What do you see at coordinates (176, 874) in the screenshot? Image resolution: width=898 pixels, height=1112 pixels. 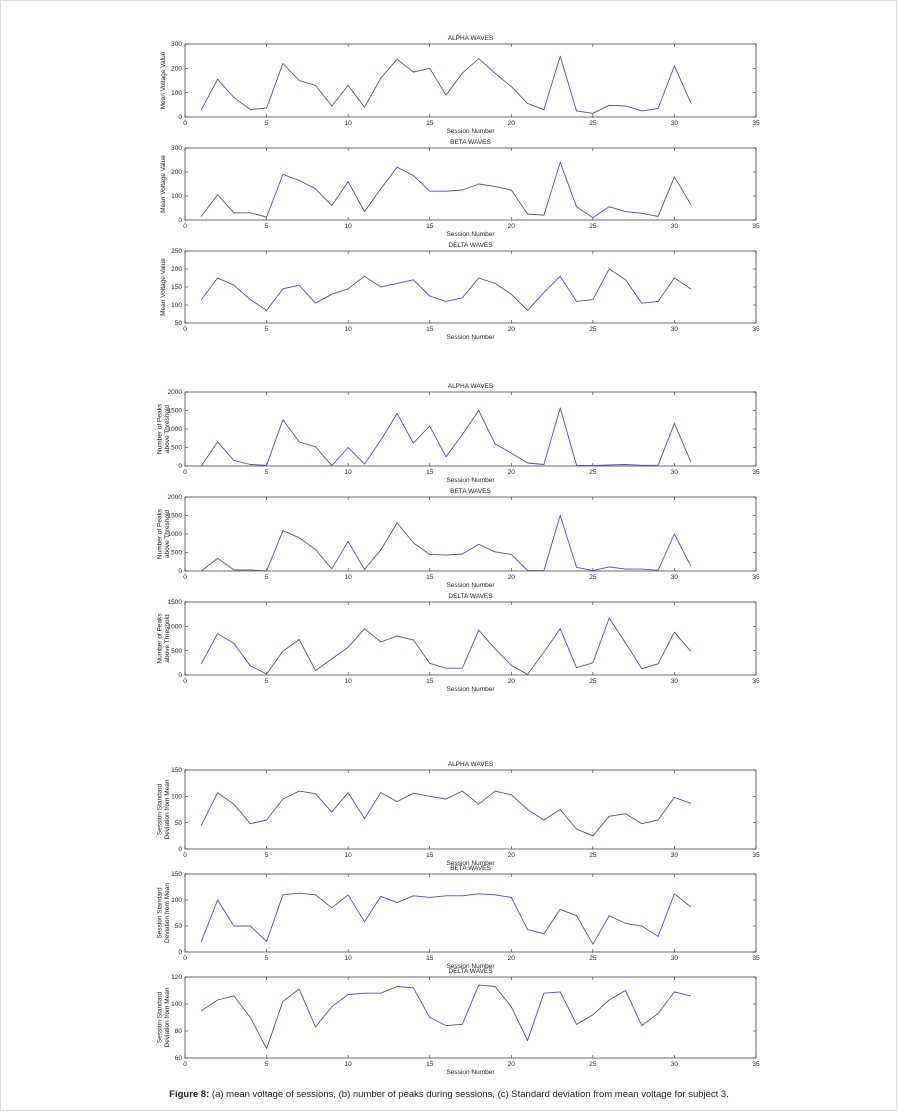 I see `y-tick-label: 150` at bounding box center [176, 874].